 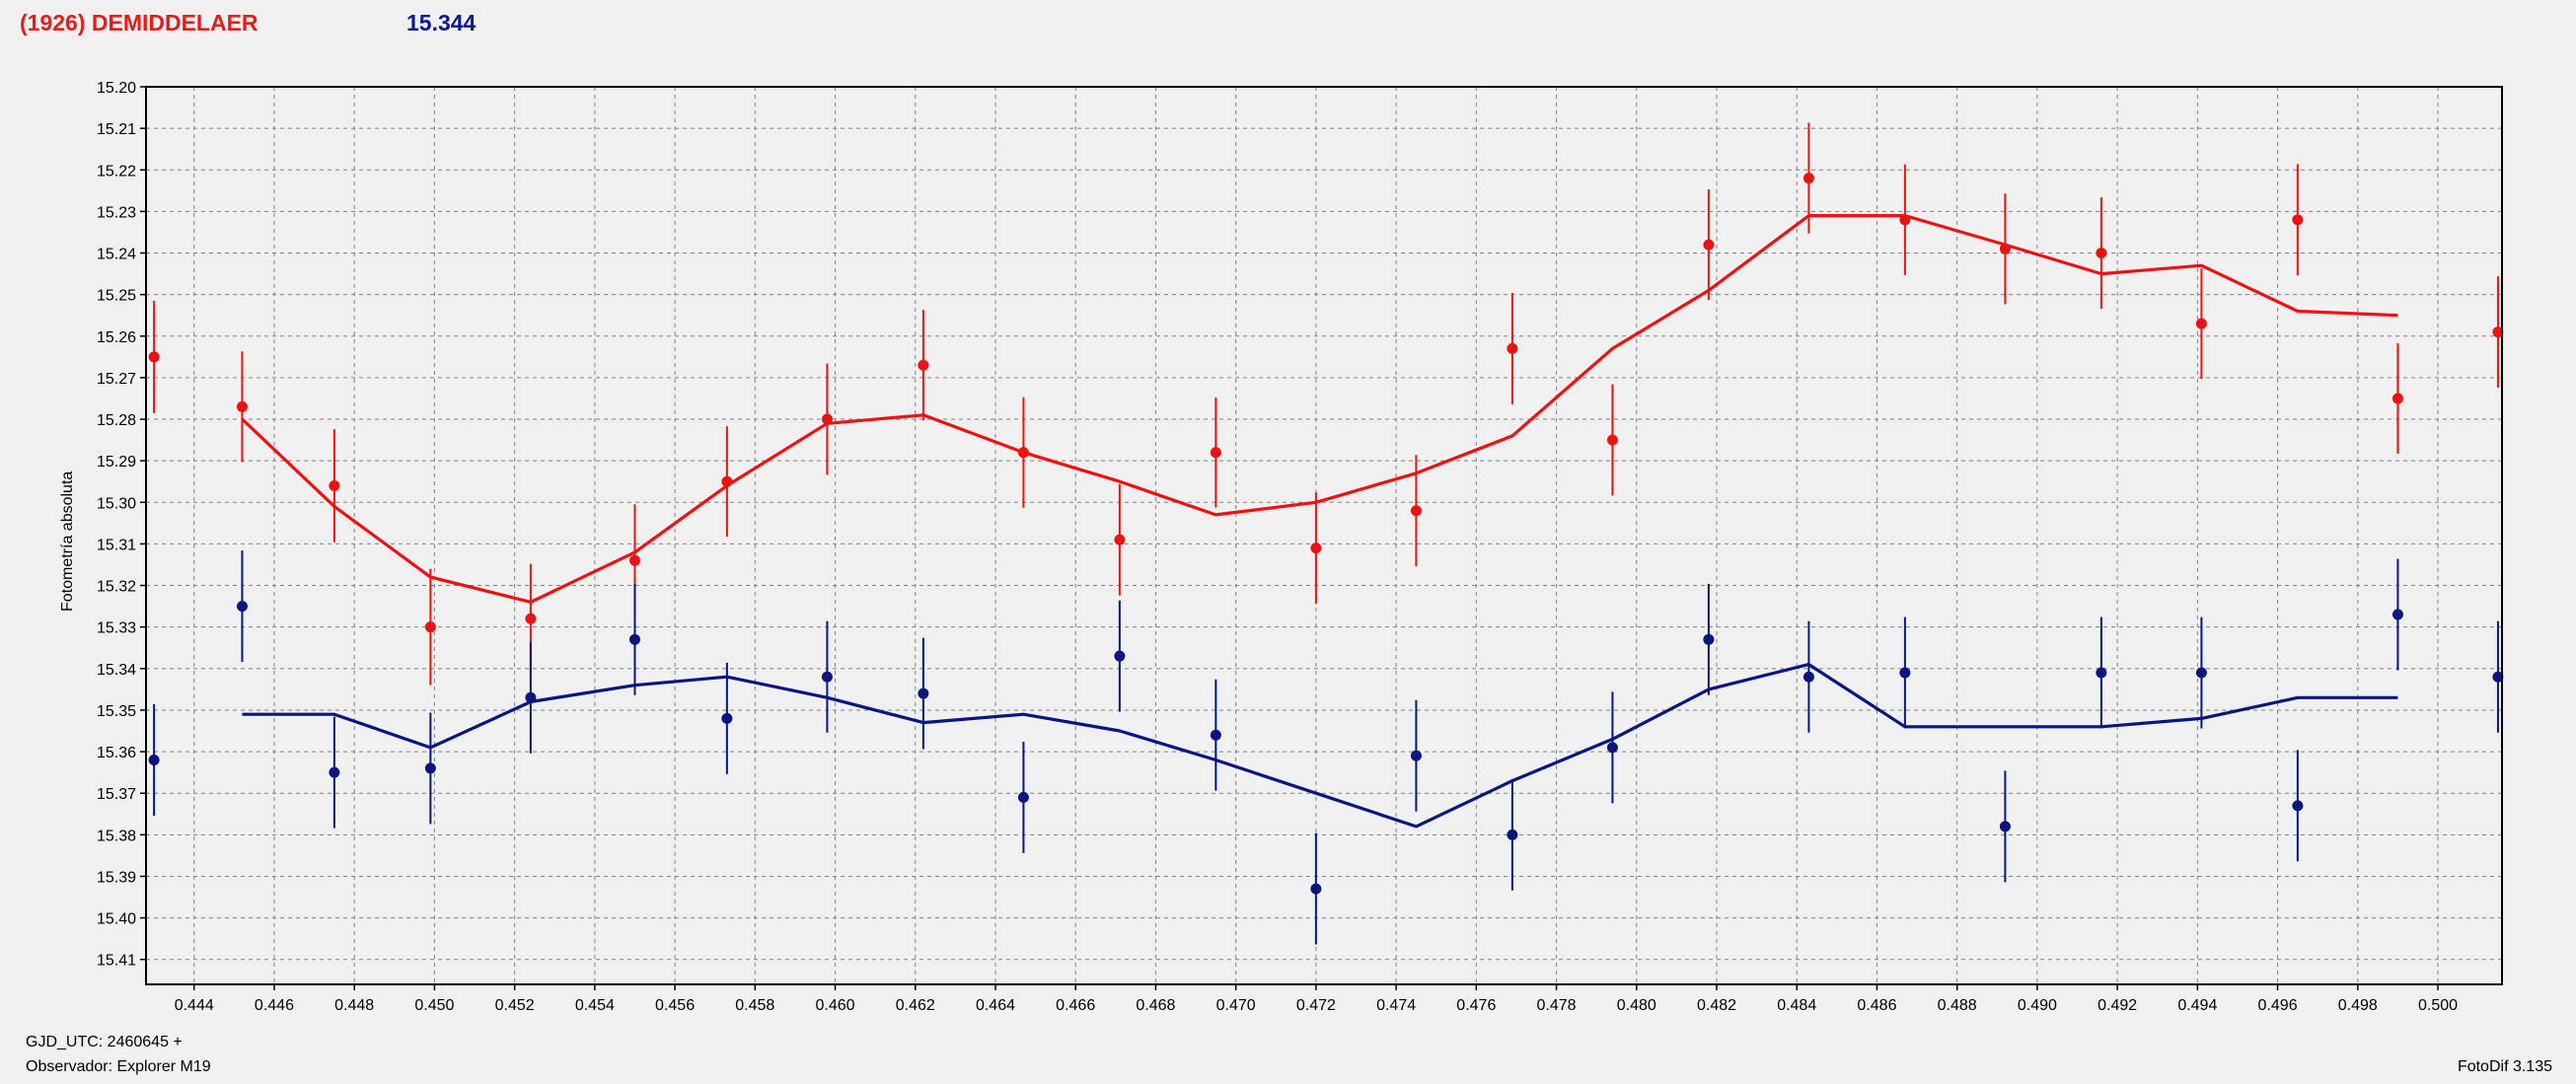 I want to click on x-tick-label: 0.448, so click(x=354, y=1006).